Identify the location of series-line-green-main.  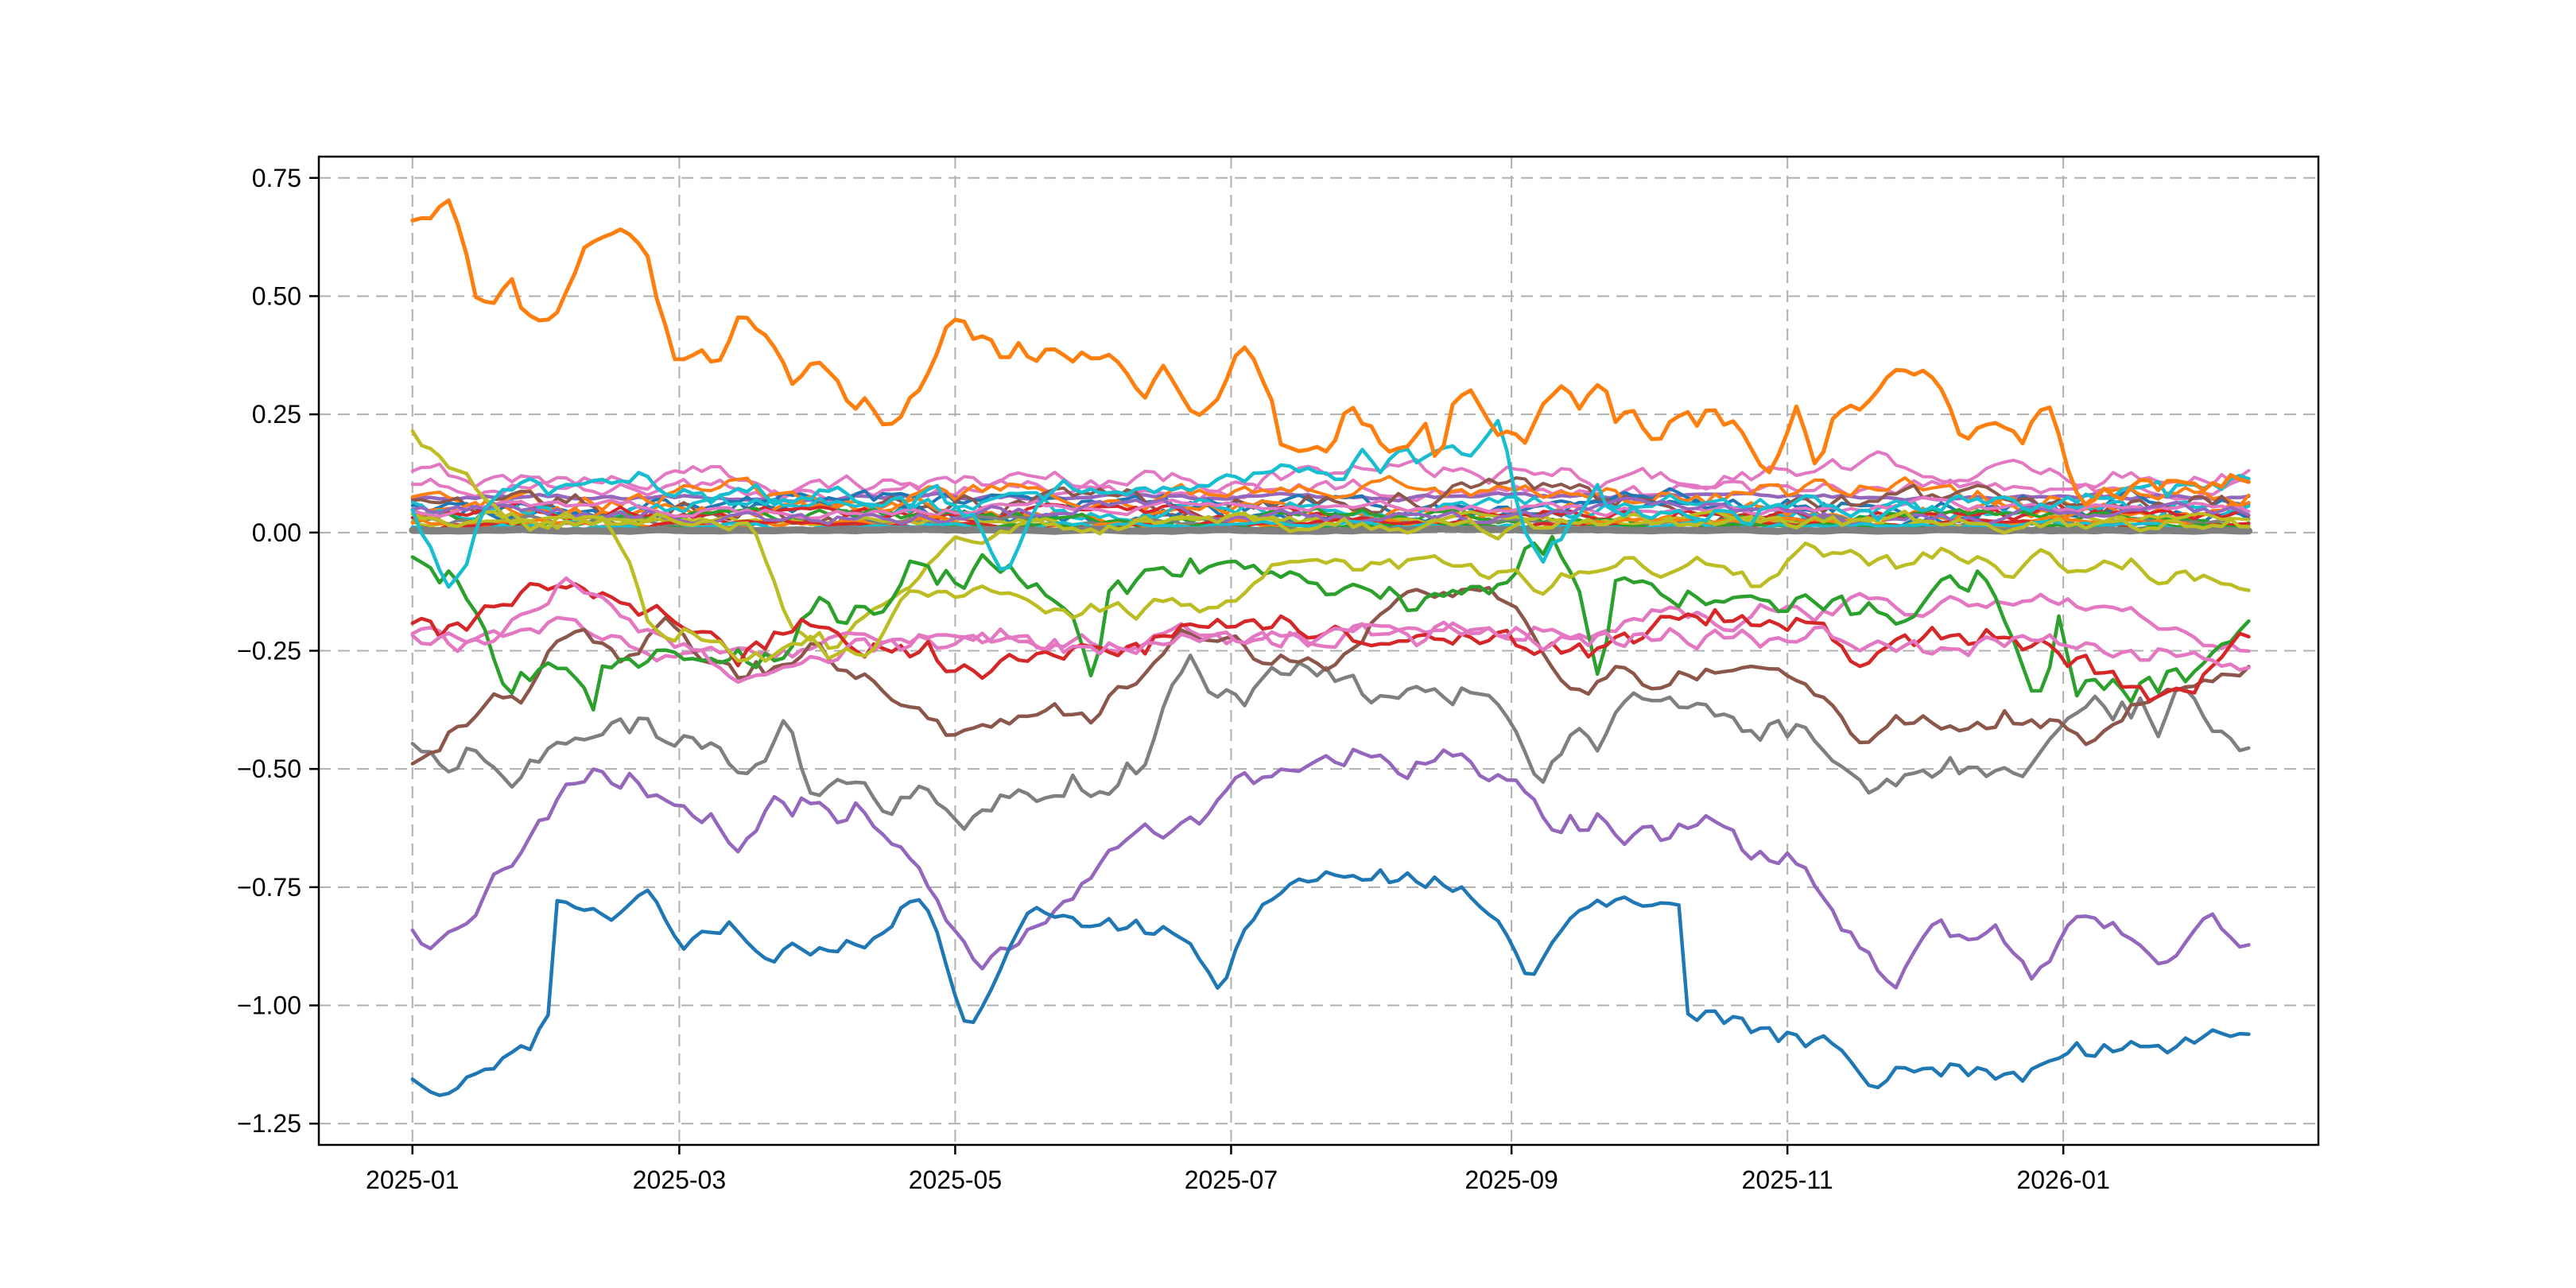
(1331, 623).